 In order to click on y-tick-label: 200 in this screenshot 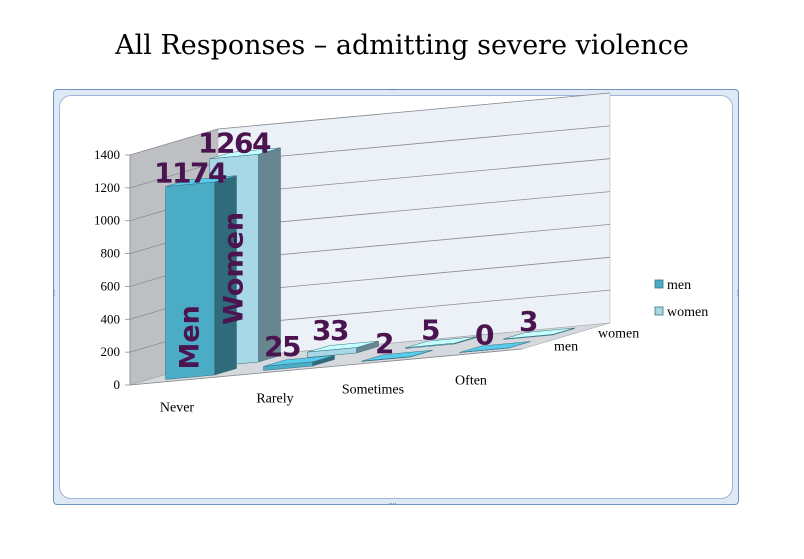, I will do `click(111, 351)`.